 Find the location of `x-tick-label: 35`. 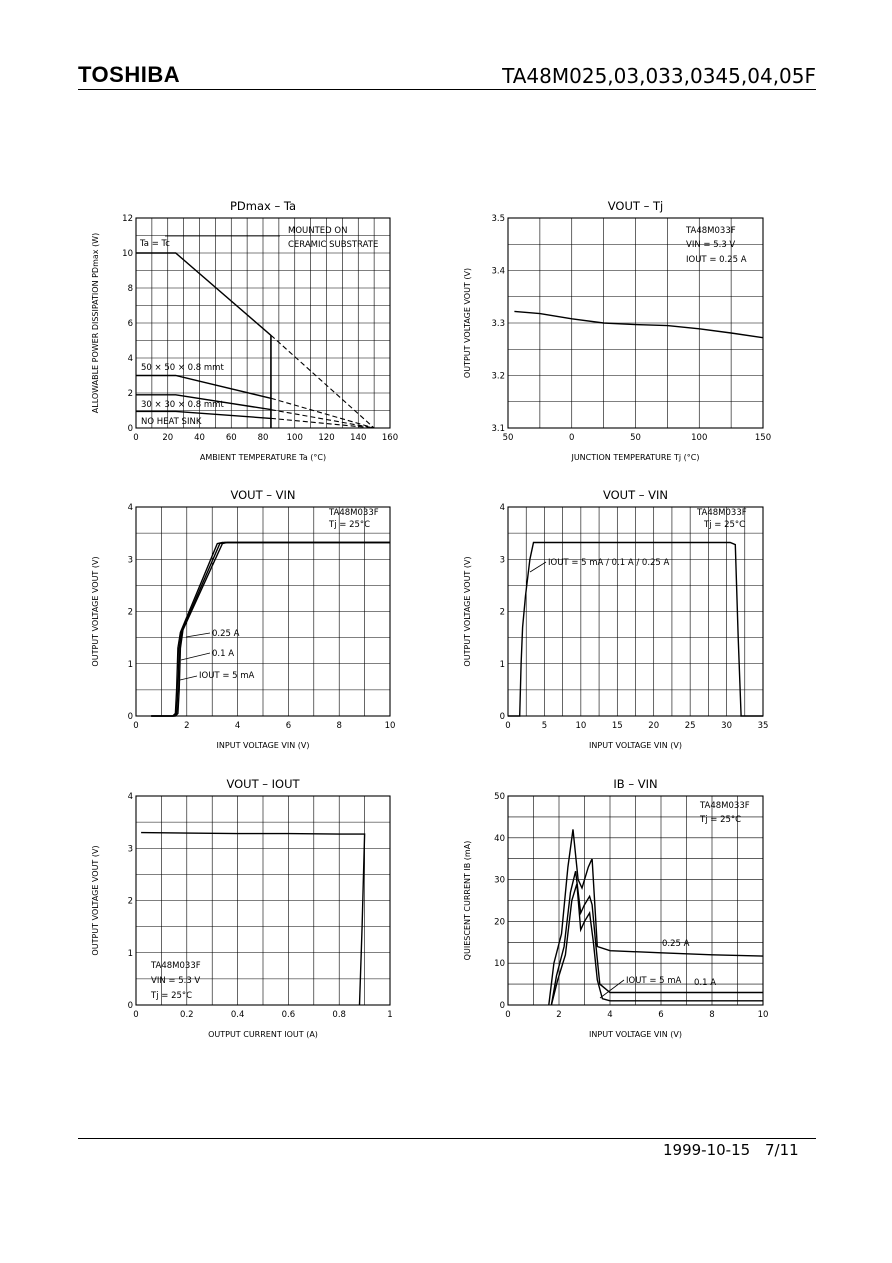

x-tick-label: 35 is located at coordinates (763, 726).